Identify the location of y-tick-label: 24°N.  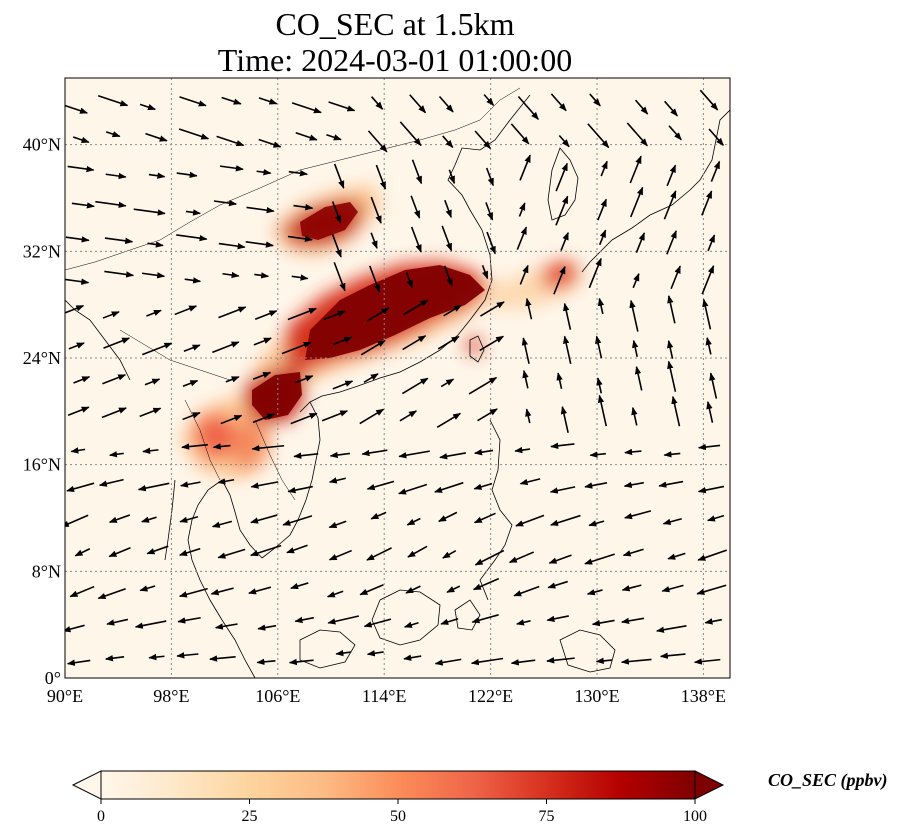
(42, 358).